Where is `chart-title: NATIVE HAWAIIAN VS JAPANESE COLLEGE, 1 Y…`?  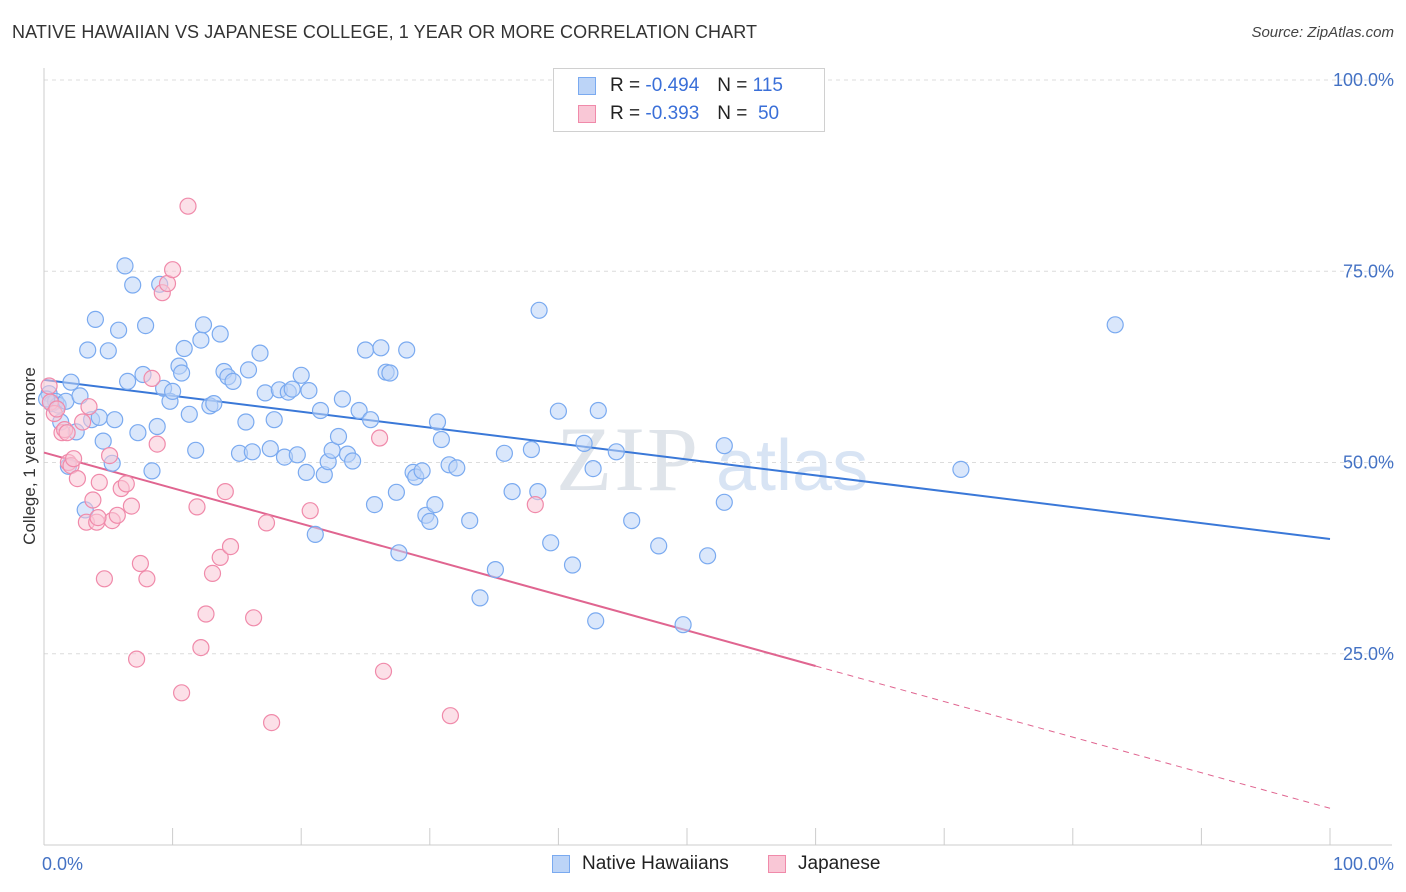 chart-title: NATIVE HAWAIIAN VS JAPANESE COLLEGE, 1 Y… is located at coordinates (385, 32).